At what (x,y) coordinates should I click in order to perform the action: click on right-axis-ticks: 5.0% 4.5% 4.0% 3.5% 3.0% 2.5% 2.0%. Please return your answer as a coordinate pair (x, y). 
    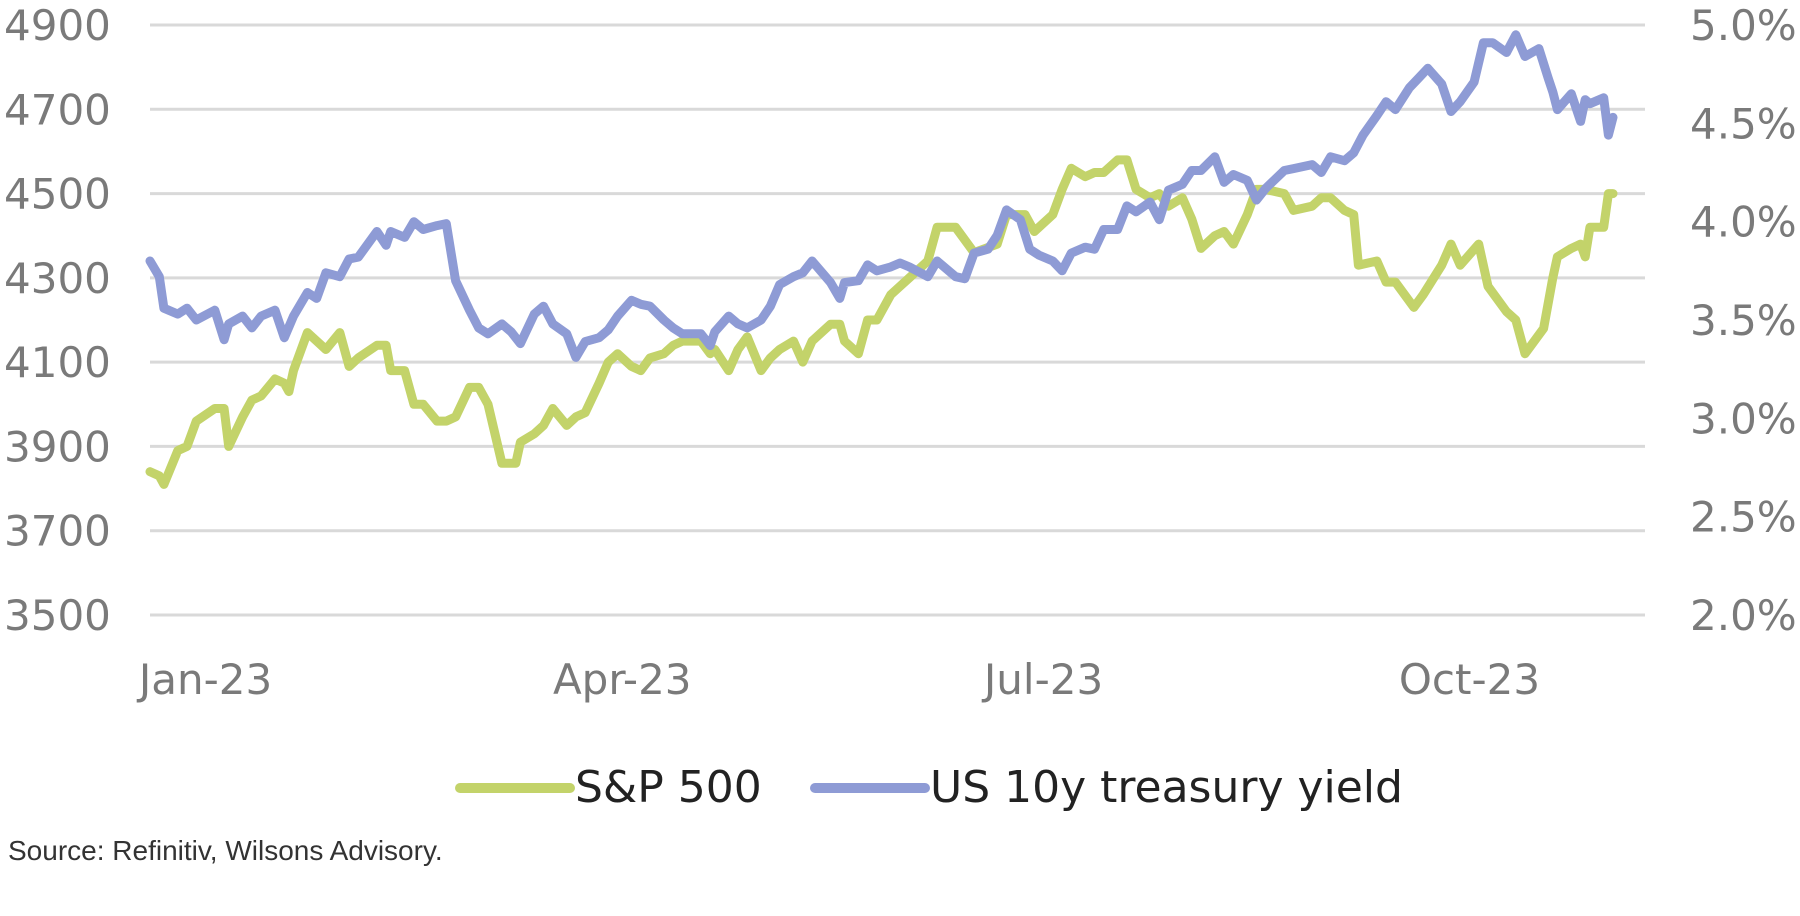
    Looking at the image, I should click on (1743, 320).